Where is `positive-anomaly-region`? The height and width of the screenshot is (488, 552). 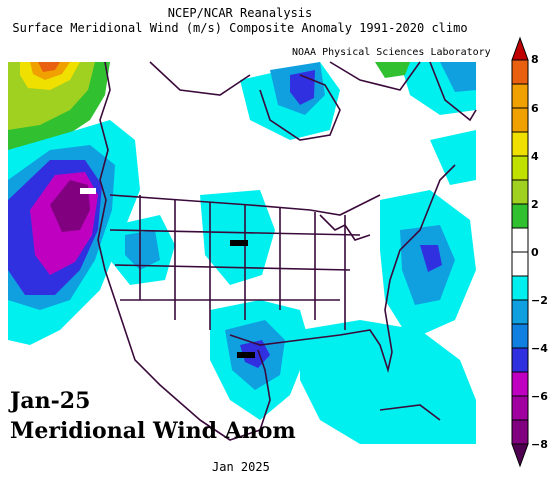
positive-anomaly-region is located at coordinates (59, 106).